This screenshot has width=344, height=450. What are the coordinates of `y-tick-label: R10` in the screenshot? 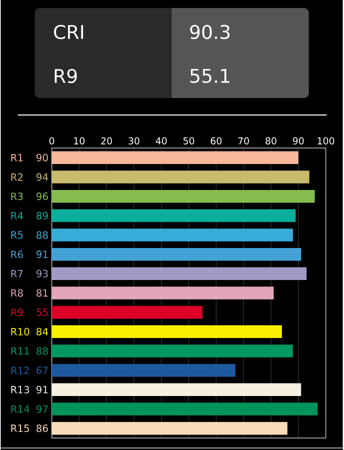 It's located at (21, 332).